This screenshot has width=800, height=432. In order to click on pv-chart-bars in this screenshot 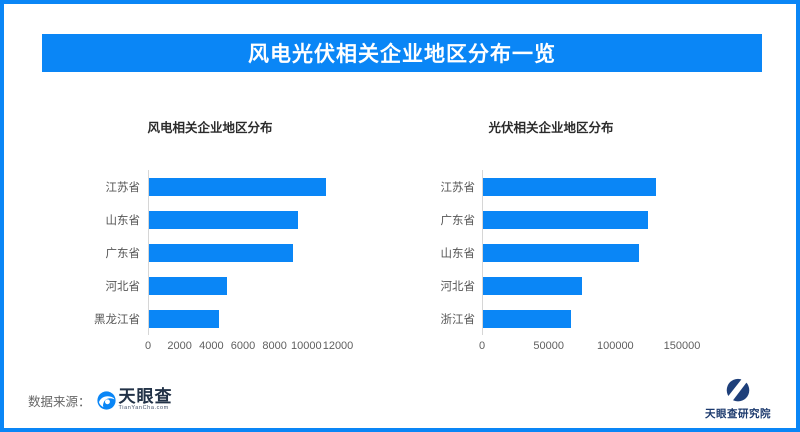, I will do `click(582, 252)`.